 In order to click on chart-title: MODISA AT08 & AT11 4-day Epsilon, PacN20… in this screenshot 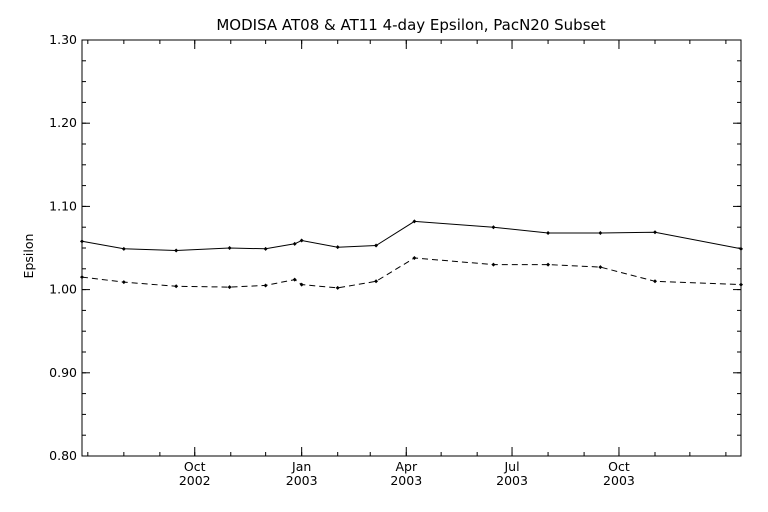, I will do `click(410, 25)`.